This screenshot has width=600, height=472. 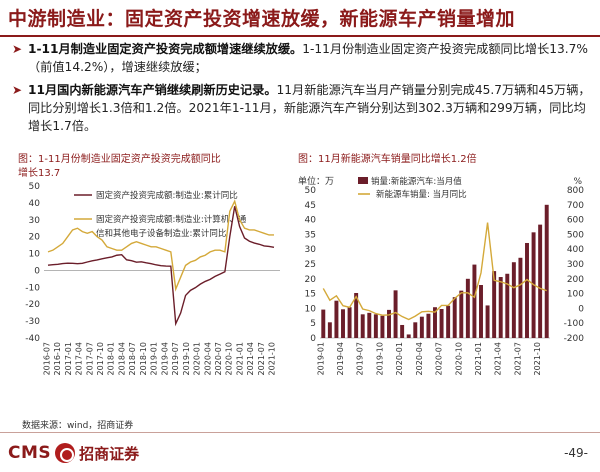 What do you see at coordinates (121, 358) in the screenshot?
I see `x-tick-label: 2018-04` at bounding box center [121, 358].